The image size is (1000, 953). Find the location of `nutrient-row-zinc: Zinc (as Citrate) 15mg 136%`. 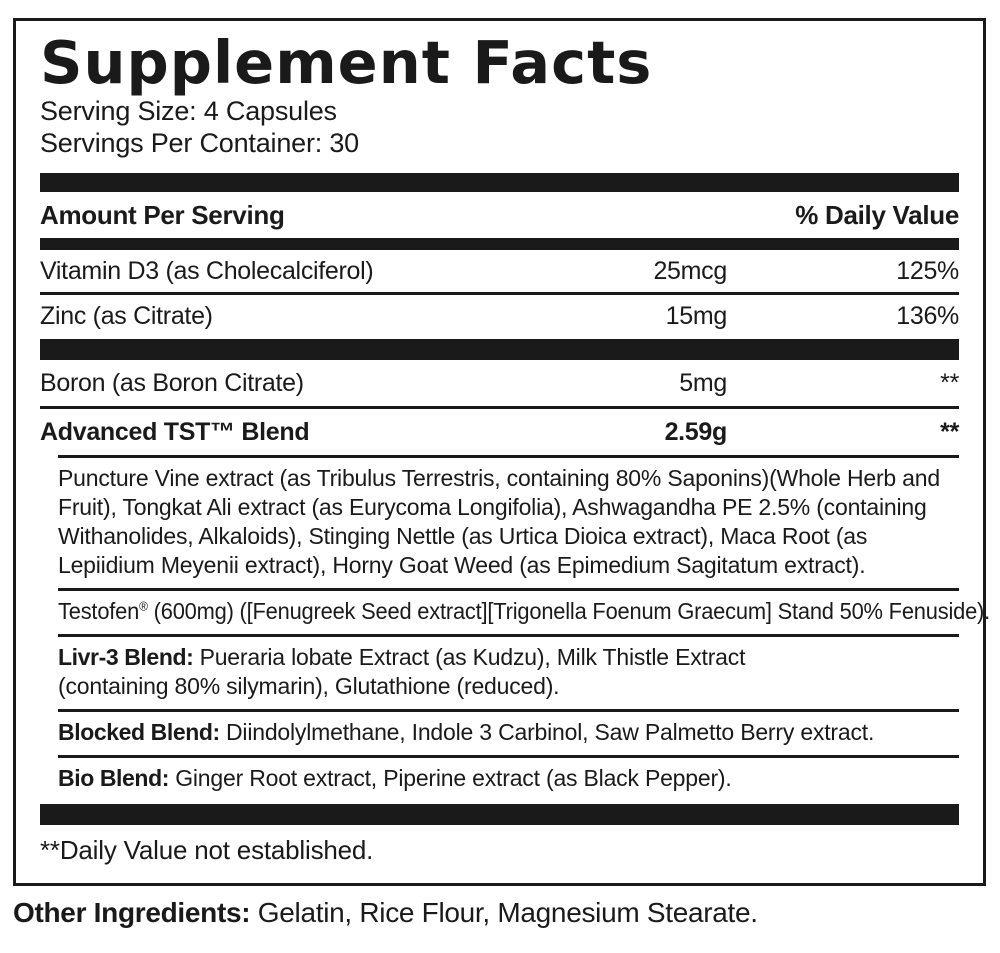

nutrient-row-zinc: Zinc (as Citrate) 15mg 136% is located at coordinates (499, 316).